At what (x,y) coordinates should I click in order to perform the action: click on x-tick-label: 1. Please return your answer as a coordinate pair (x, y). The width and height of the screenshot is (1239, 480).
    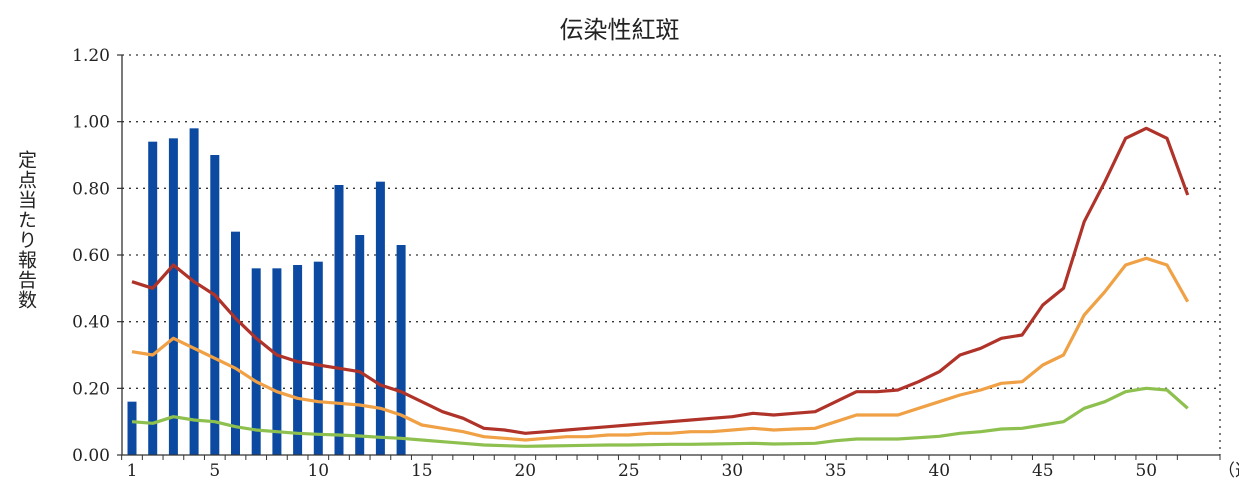
    Looking at the image, I should click on (132, 470).